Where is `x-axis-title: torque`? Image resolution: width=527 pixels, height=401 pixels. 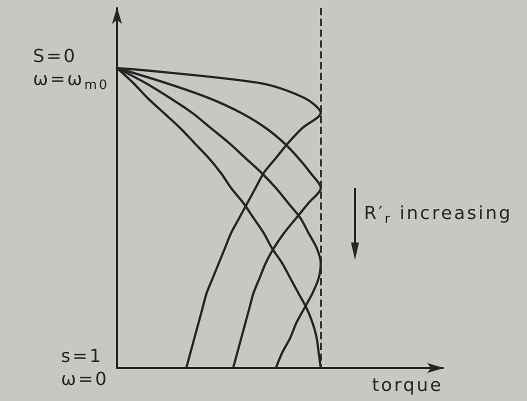
x-axis-title: torque is located at coordinates (408, 385).